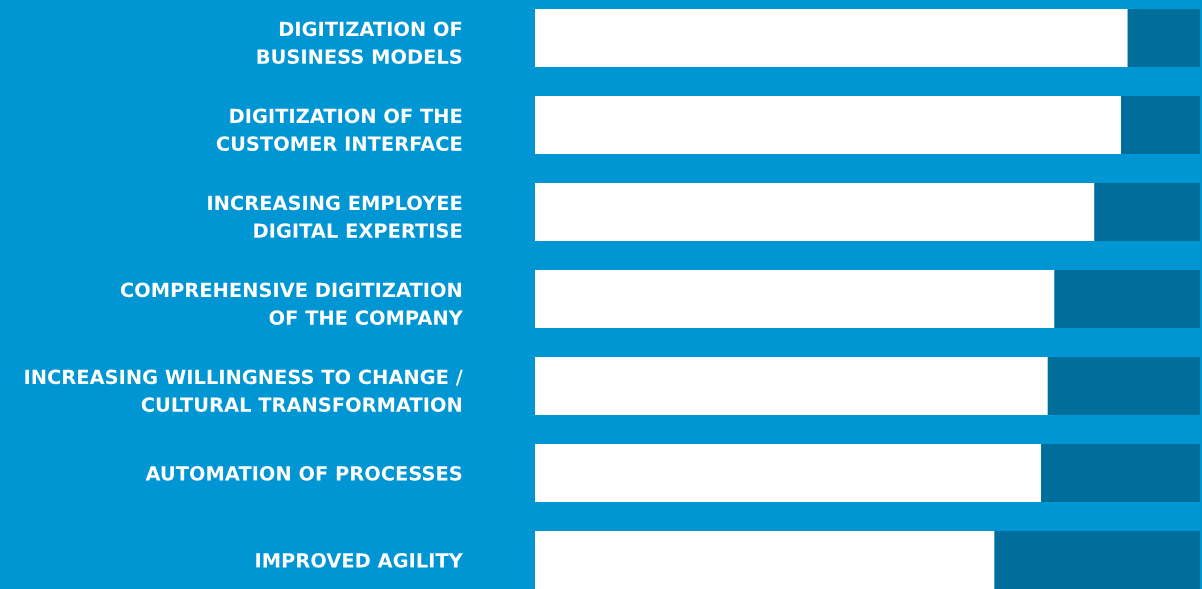 This screenshot has width=1202, height=589. What do you see at coordinates (335, 216) in the screenshot?
I see `y-tick-label: INCREASING EMPLOYEE DIGITAL EXPERTISE` at bounding box center [335, 216].